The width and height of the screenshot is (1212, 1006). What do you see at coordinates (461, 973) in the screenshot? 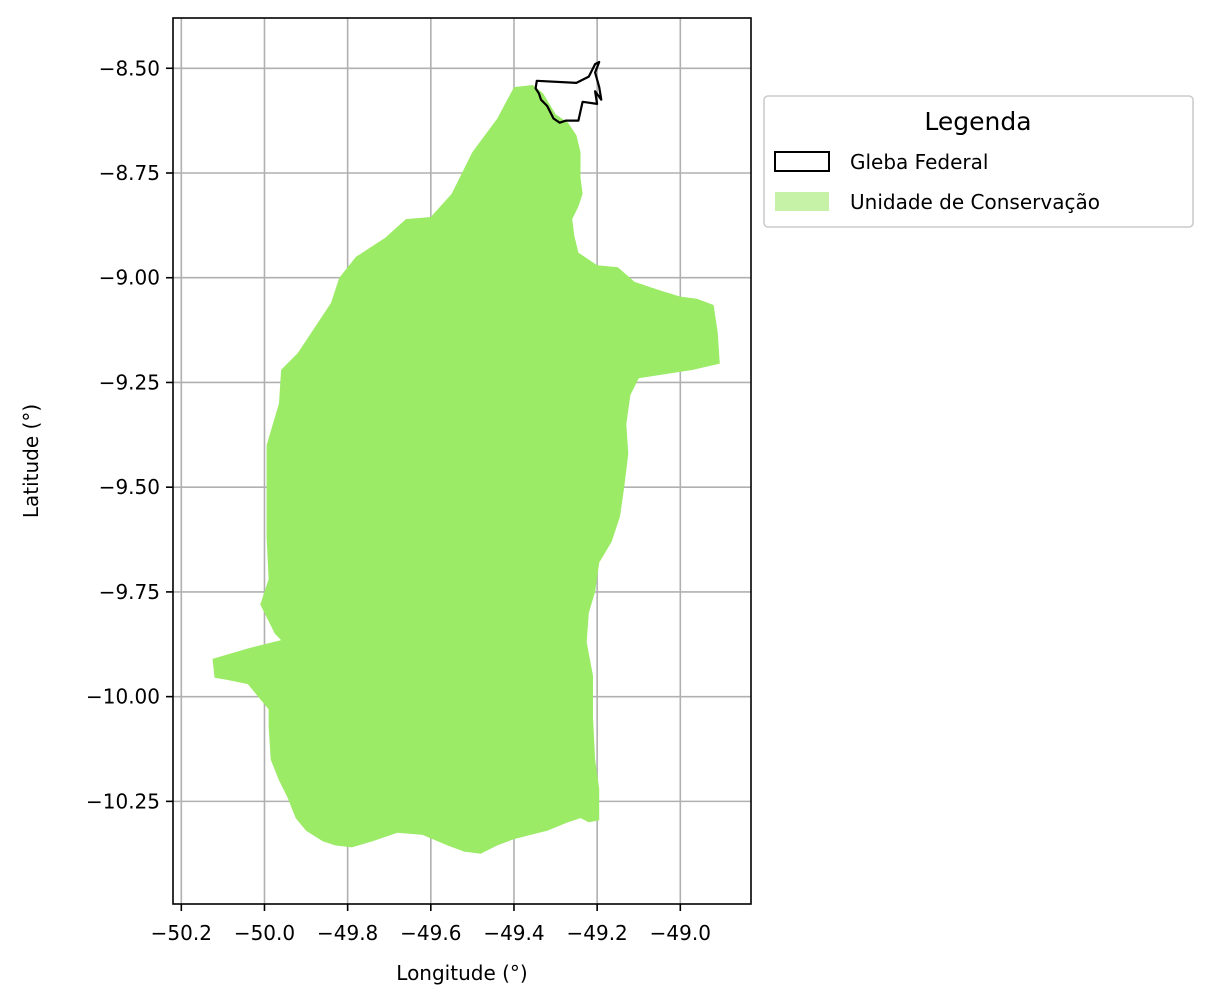
I see `x-axis-label: Longitude (°)` at bounding box center [461, 973].